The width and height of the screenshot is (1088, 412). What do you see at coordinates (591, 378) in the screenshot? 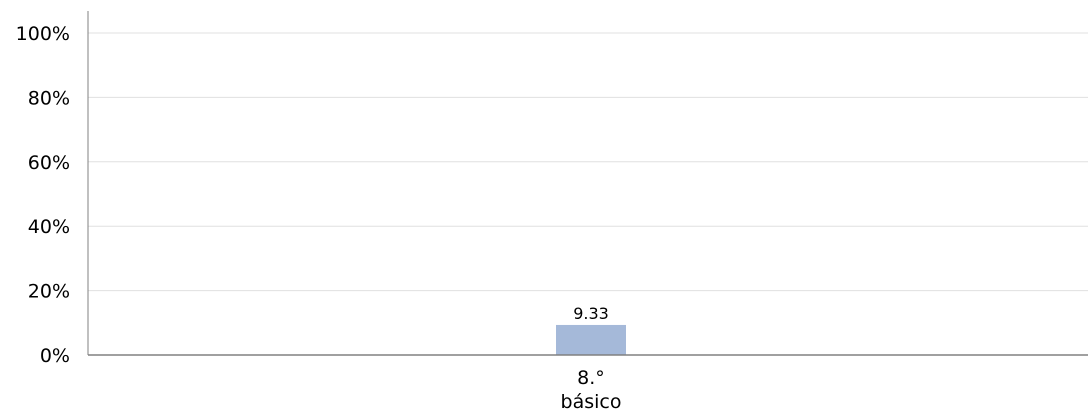
I see `x-category-label: 8.°` at bounding box center [591, 378].